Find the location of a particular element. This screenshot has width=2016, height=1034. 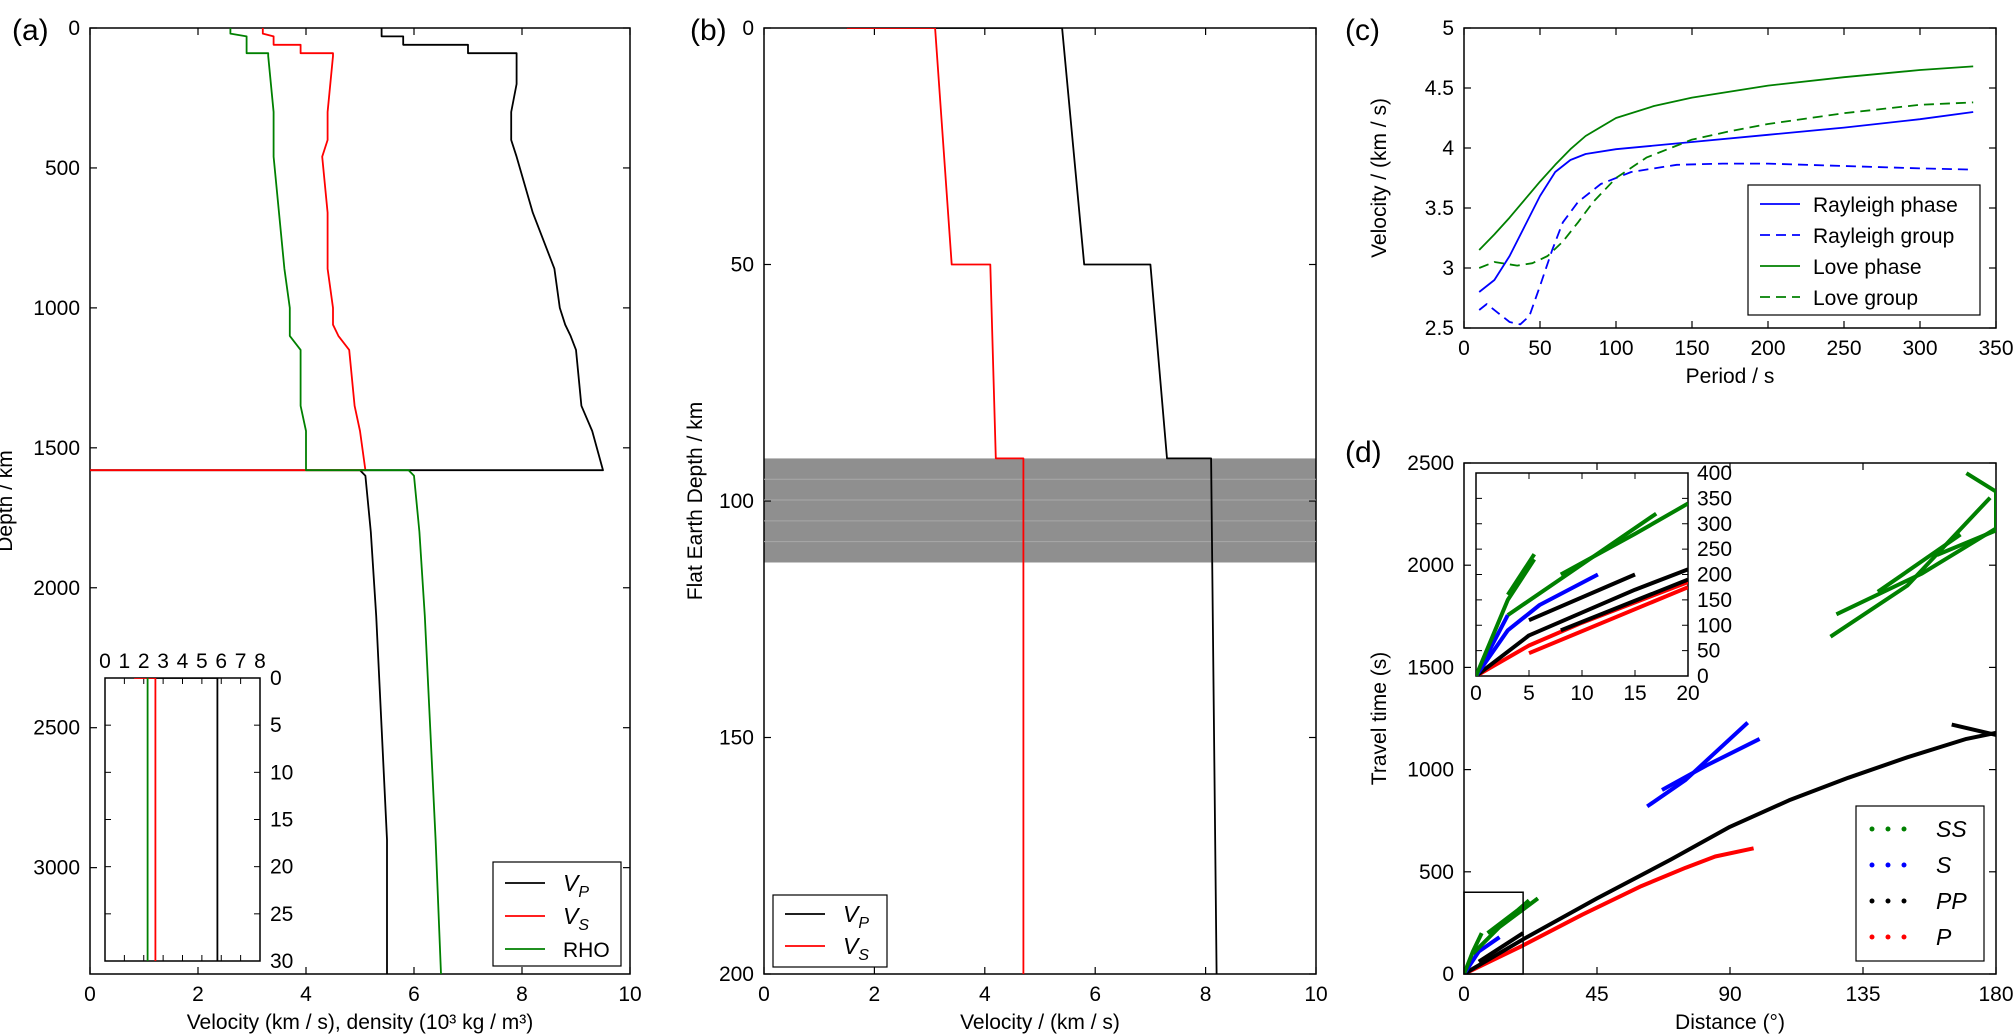

inset-x-tick-label: 6 is located at coordinates (221, 661).